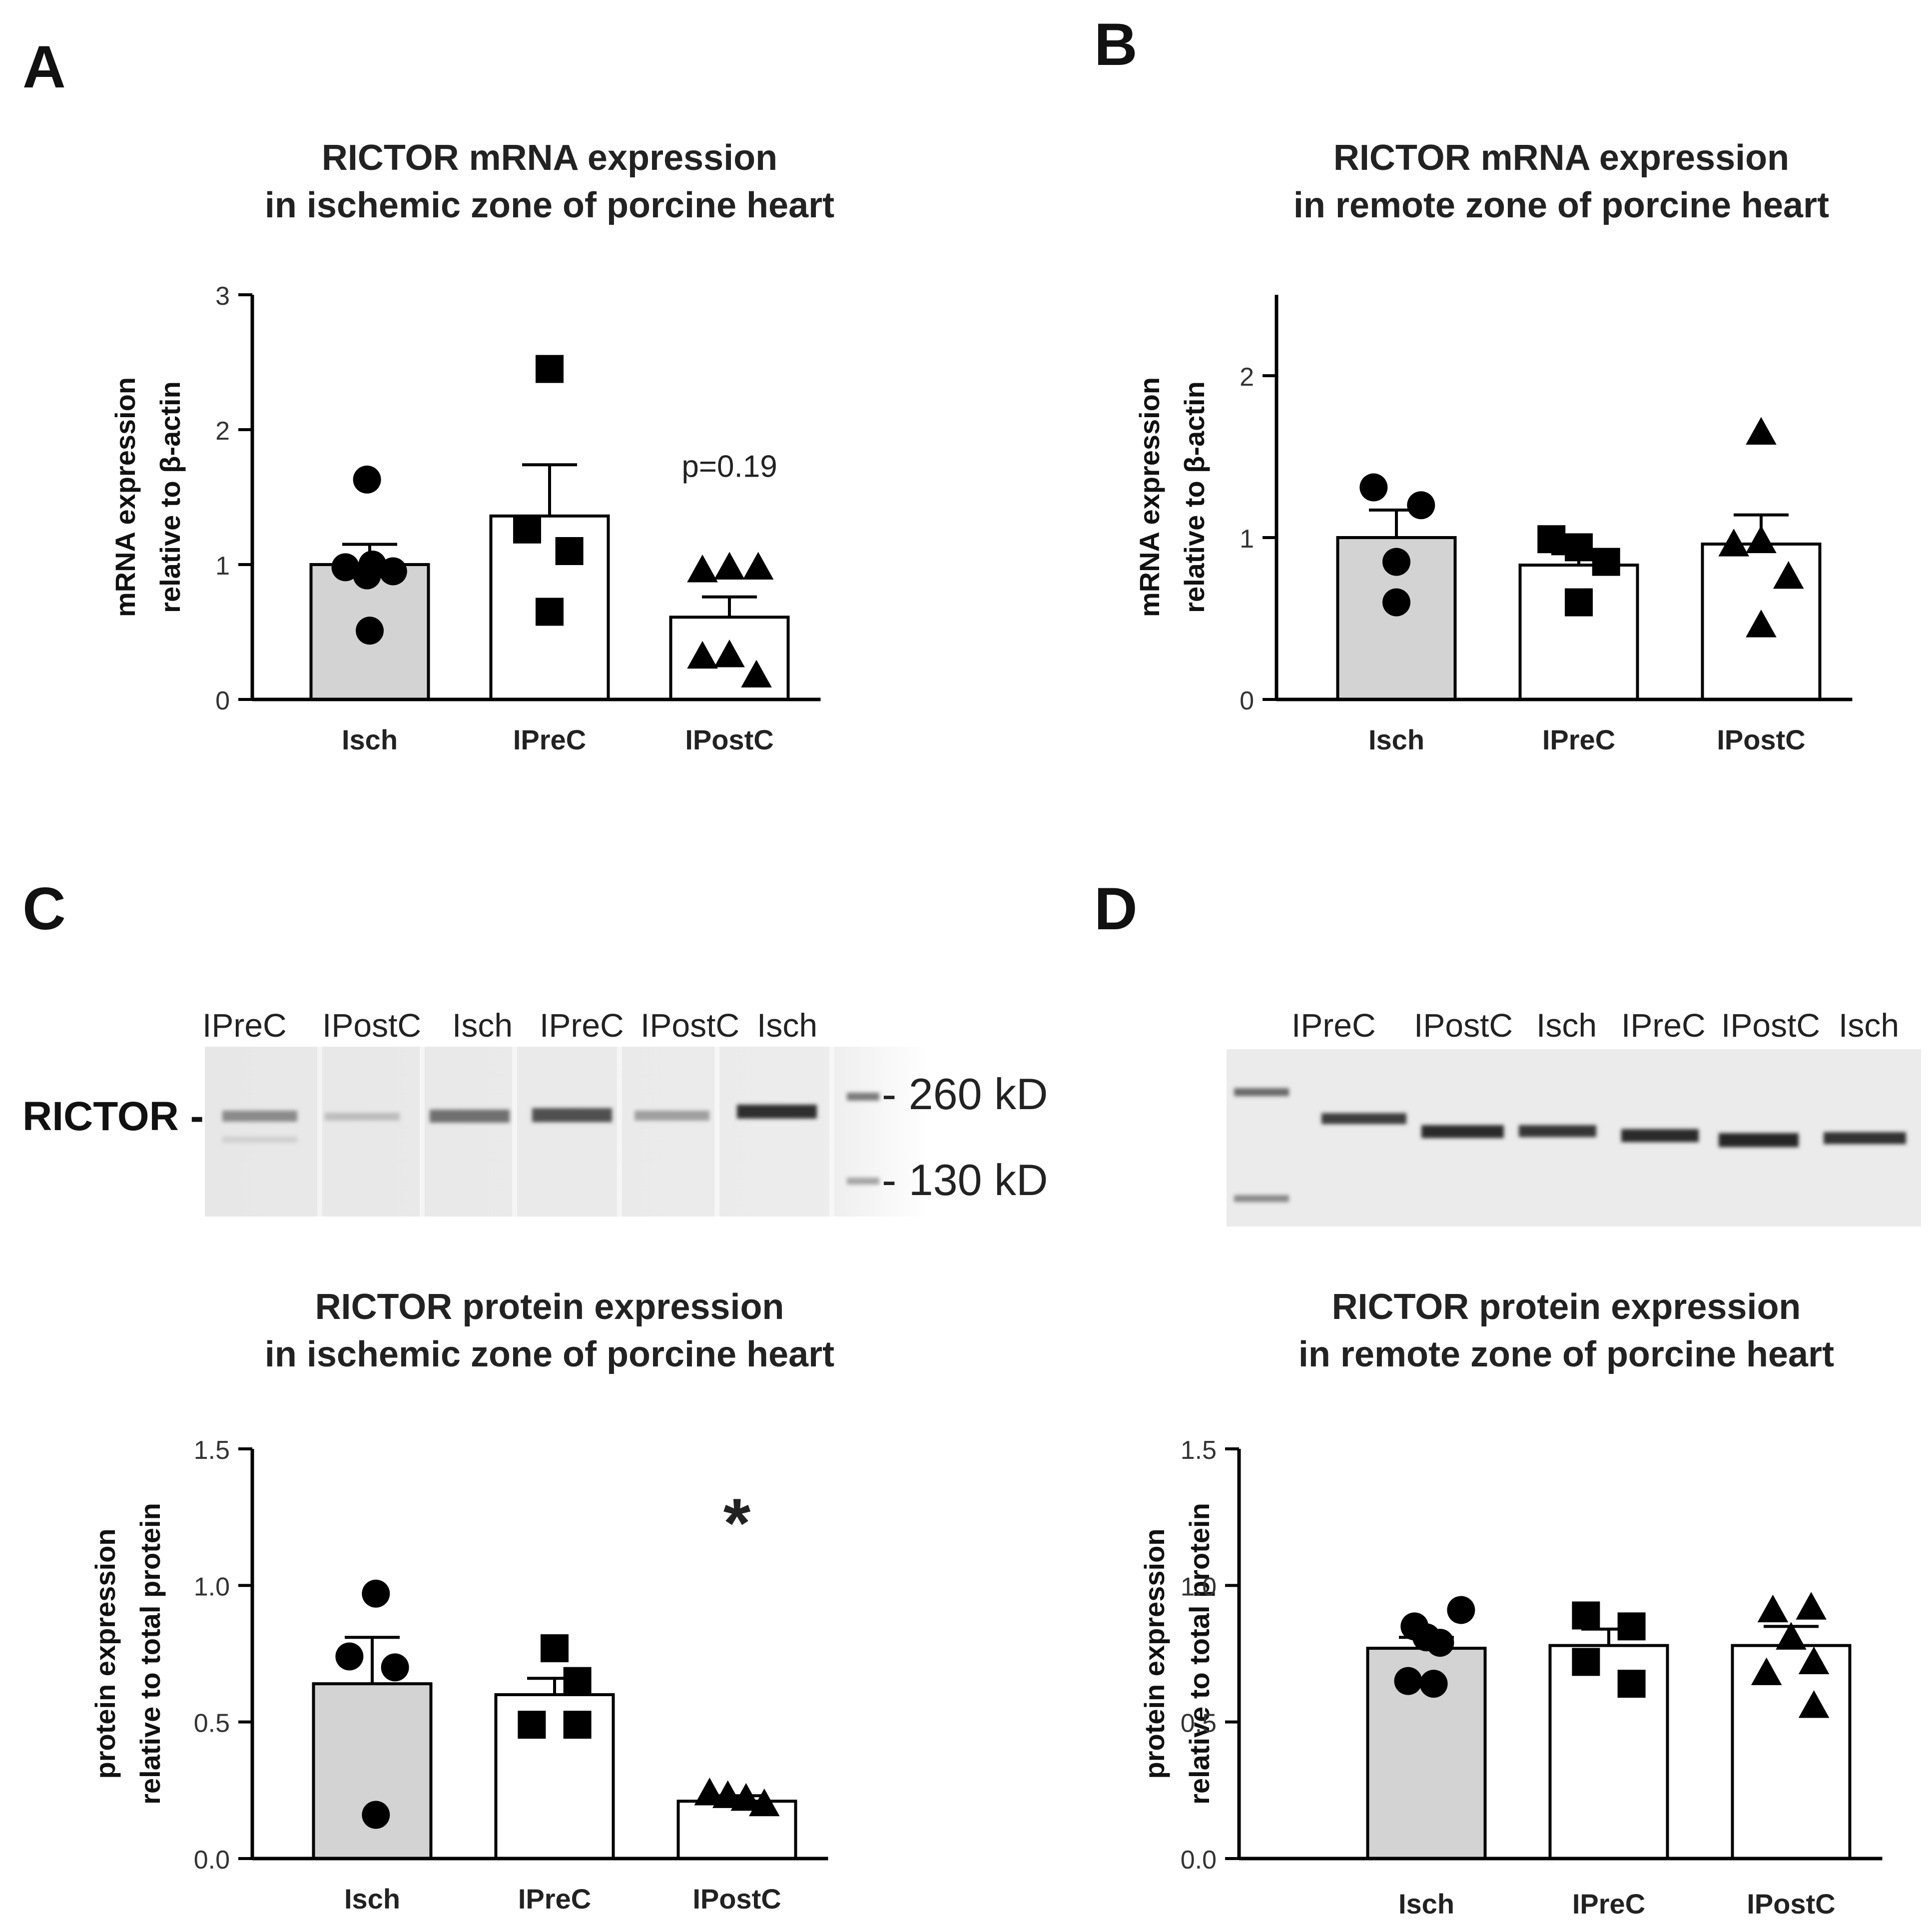 The height and width of the screenshot is (1923, 1932). Describe the element at coordinates (1199, 1723) in the screenshot. I see `y-tick-label: 0.5` at that location.